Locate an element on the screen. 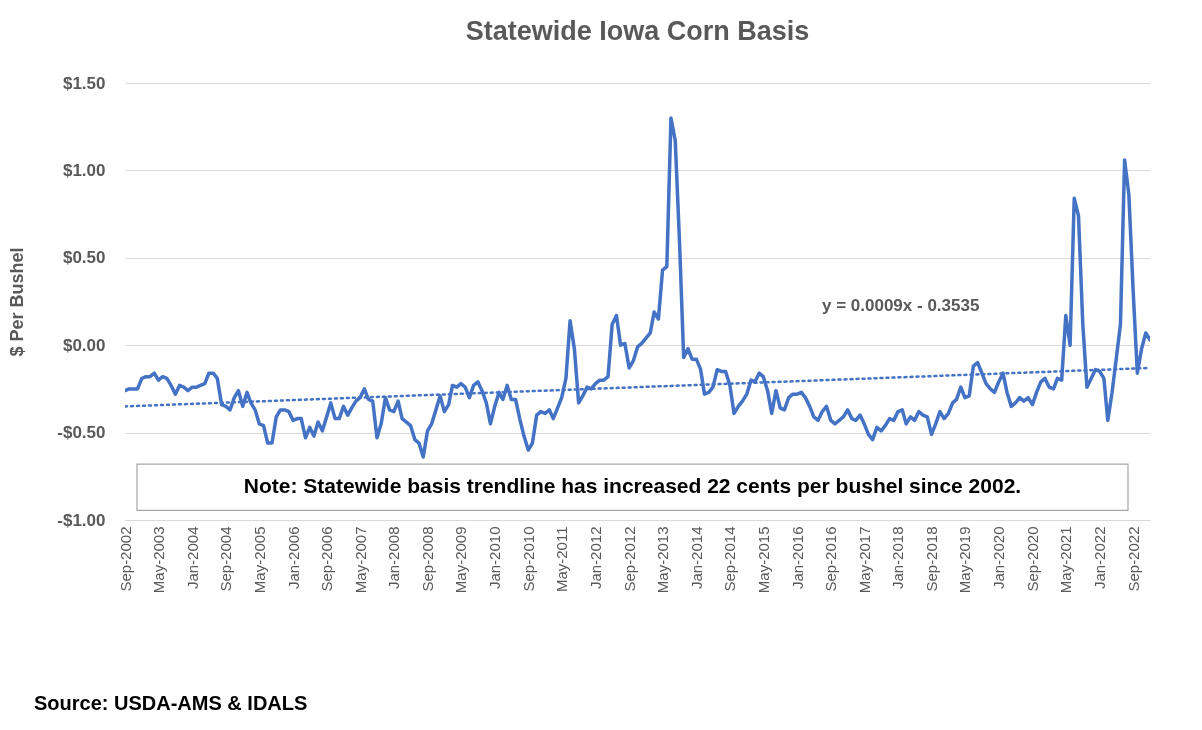 The image size is (1202, 730). x-tick-label: Jan-2008 is located at coordinates (394, 558).